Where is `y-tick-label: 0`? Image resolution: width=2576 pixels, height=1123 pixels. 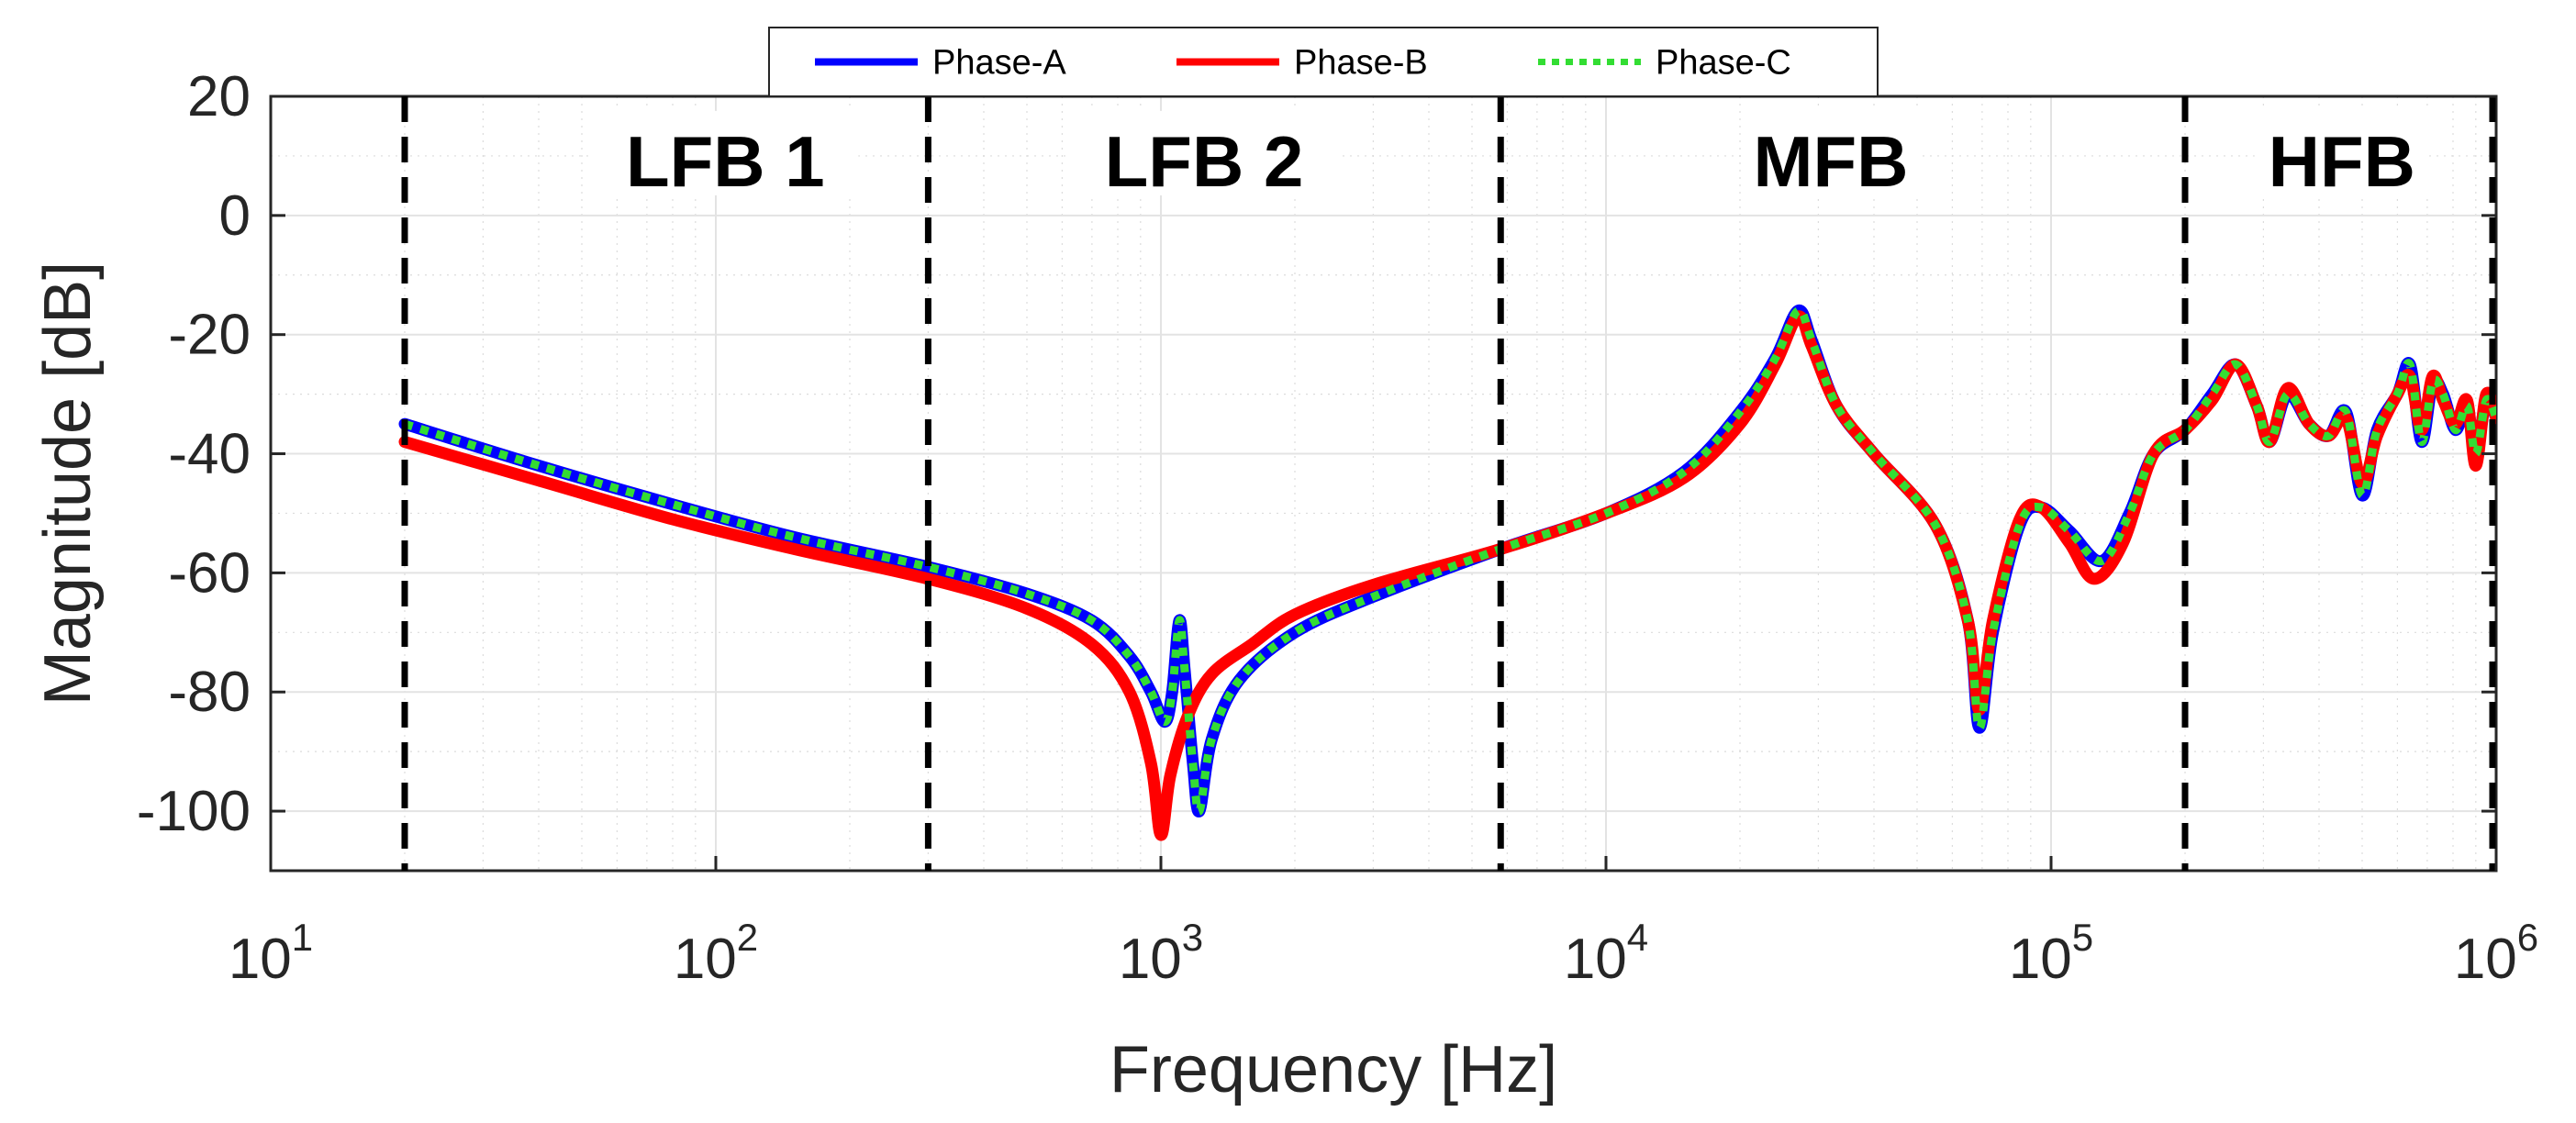 y-tick-label: 0 is located at coordinates (235, 216).